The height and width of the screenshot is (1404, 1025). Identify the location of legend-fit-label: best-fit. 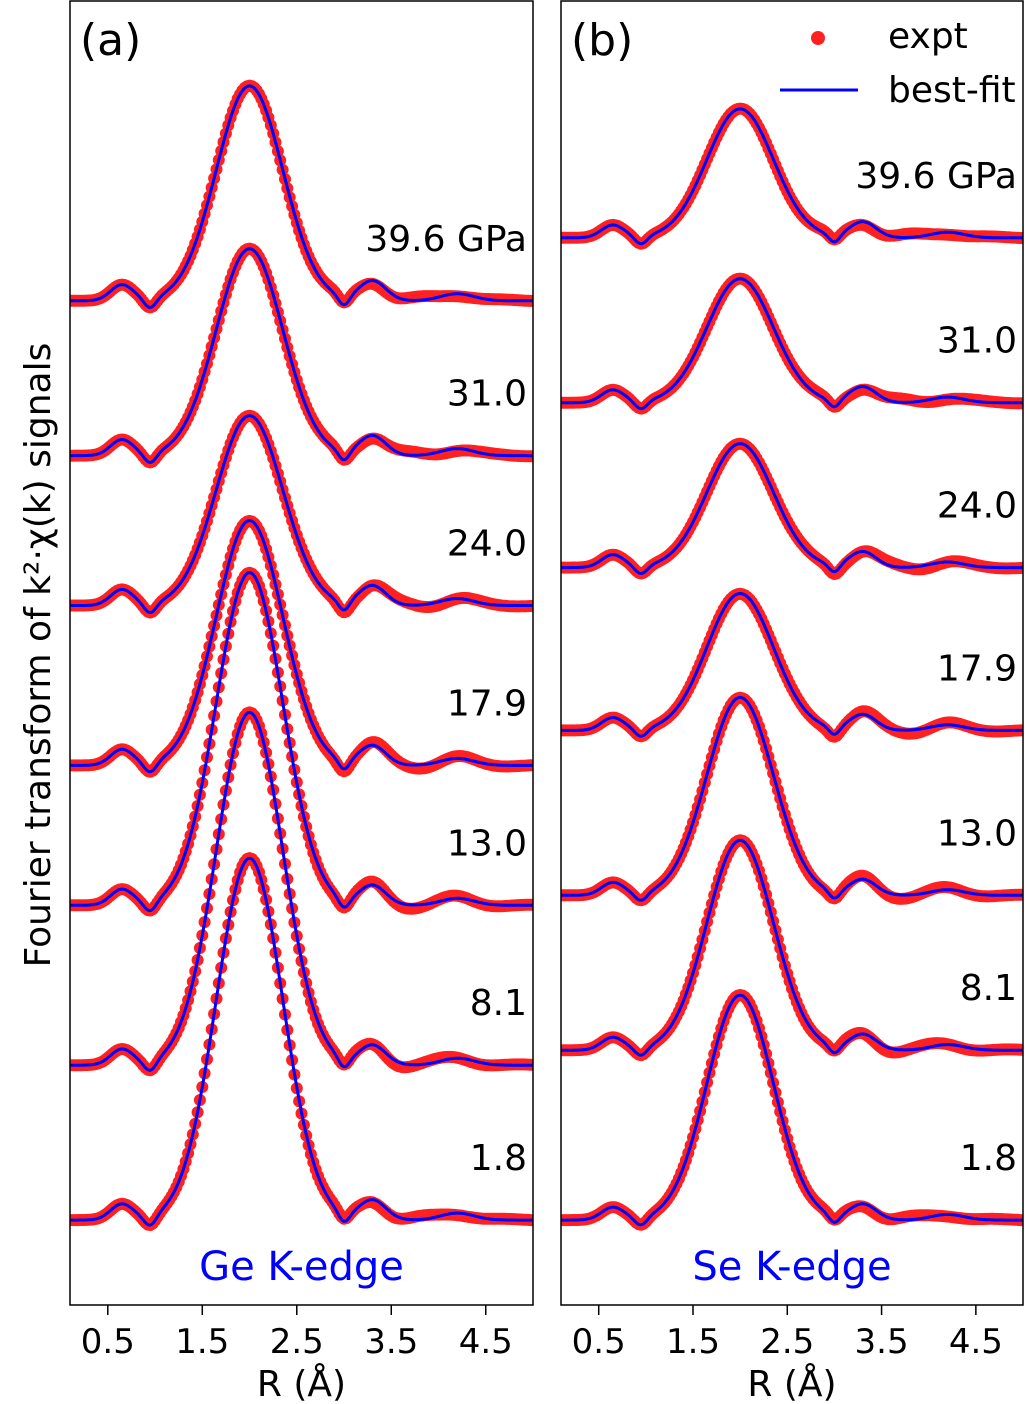
(952, 90).